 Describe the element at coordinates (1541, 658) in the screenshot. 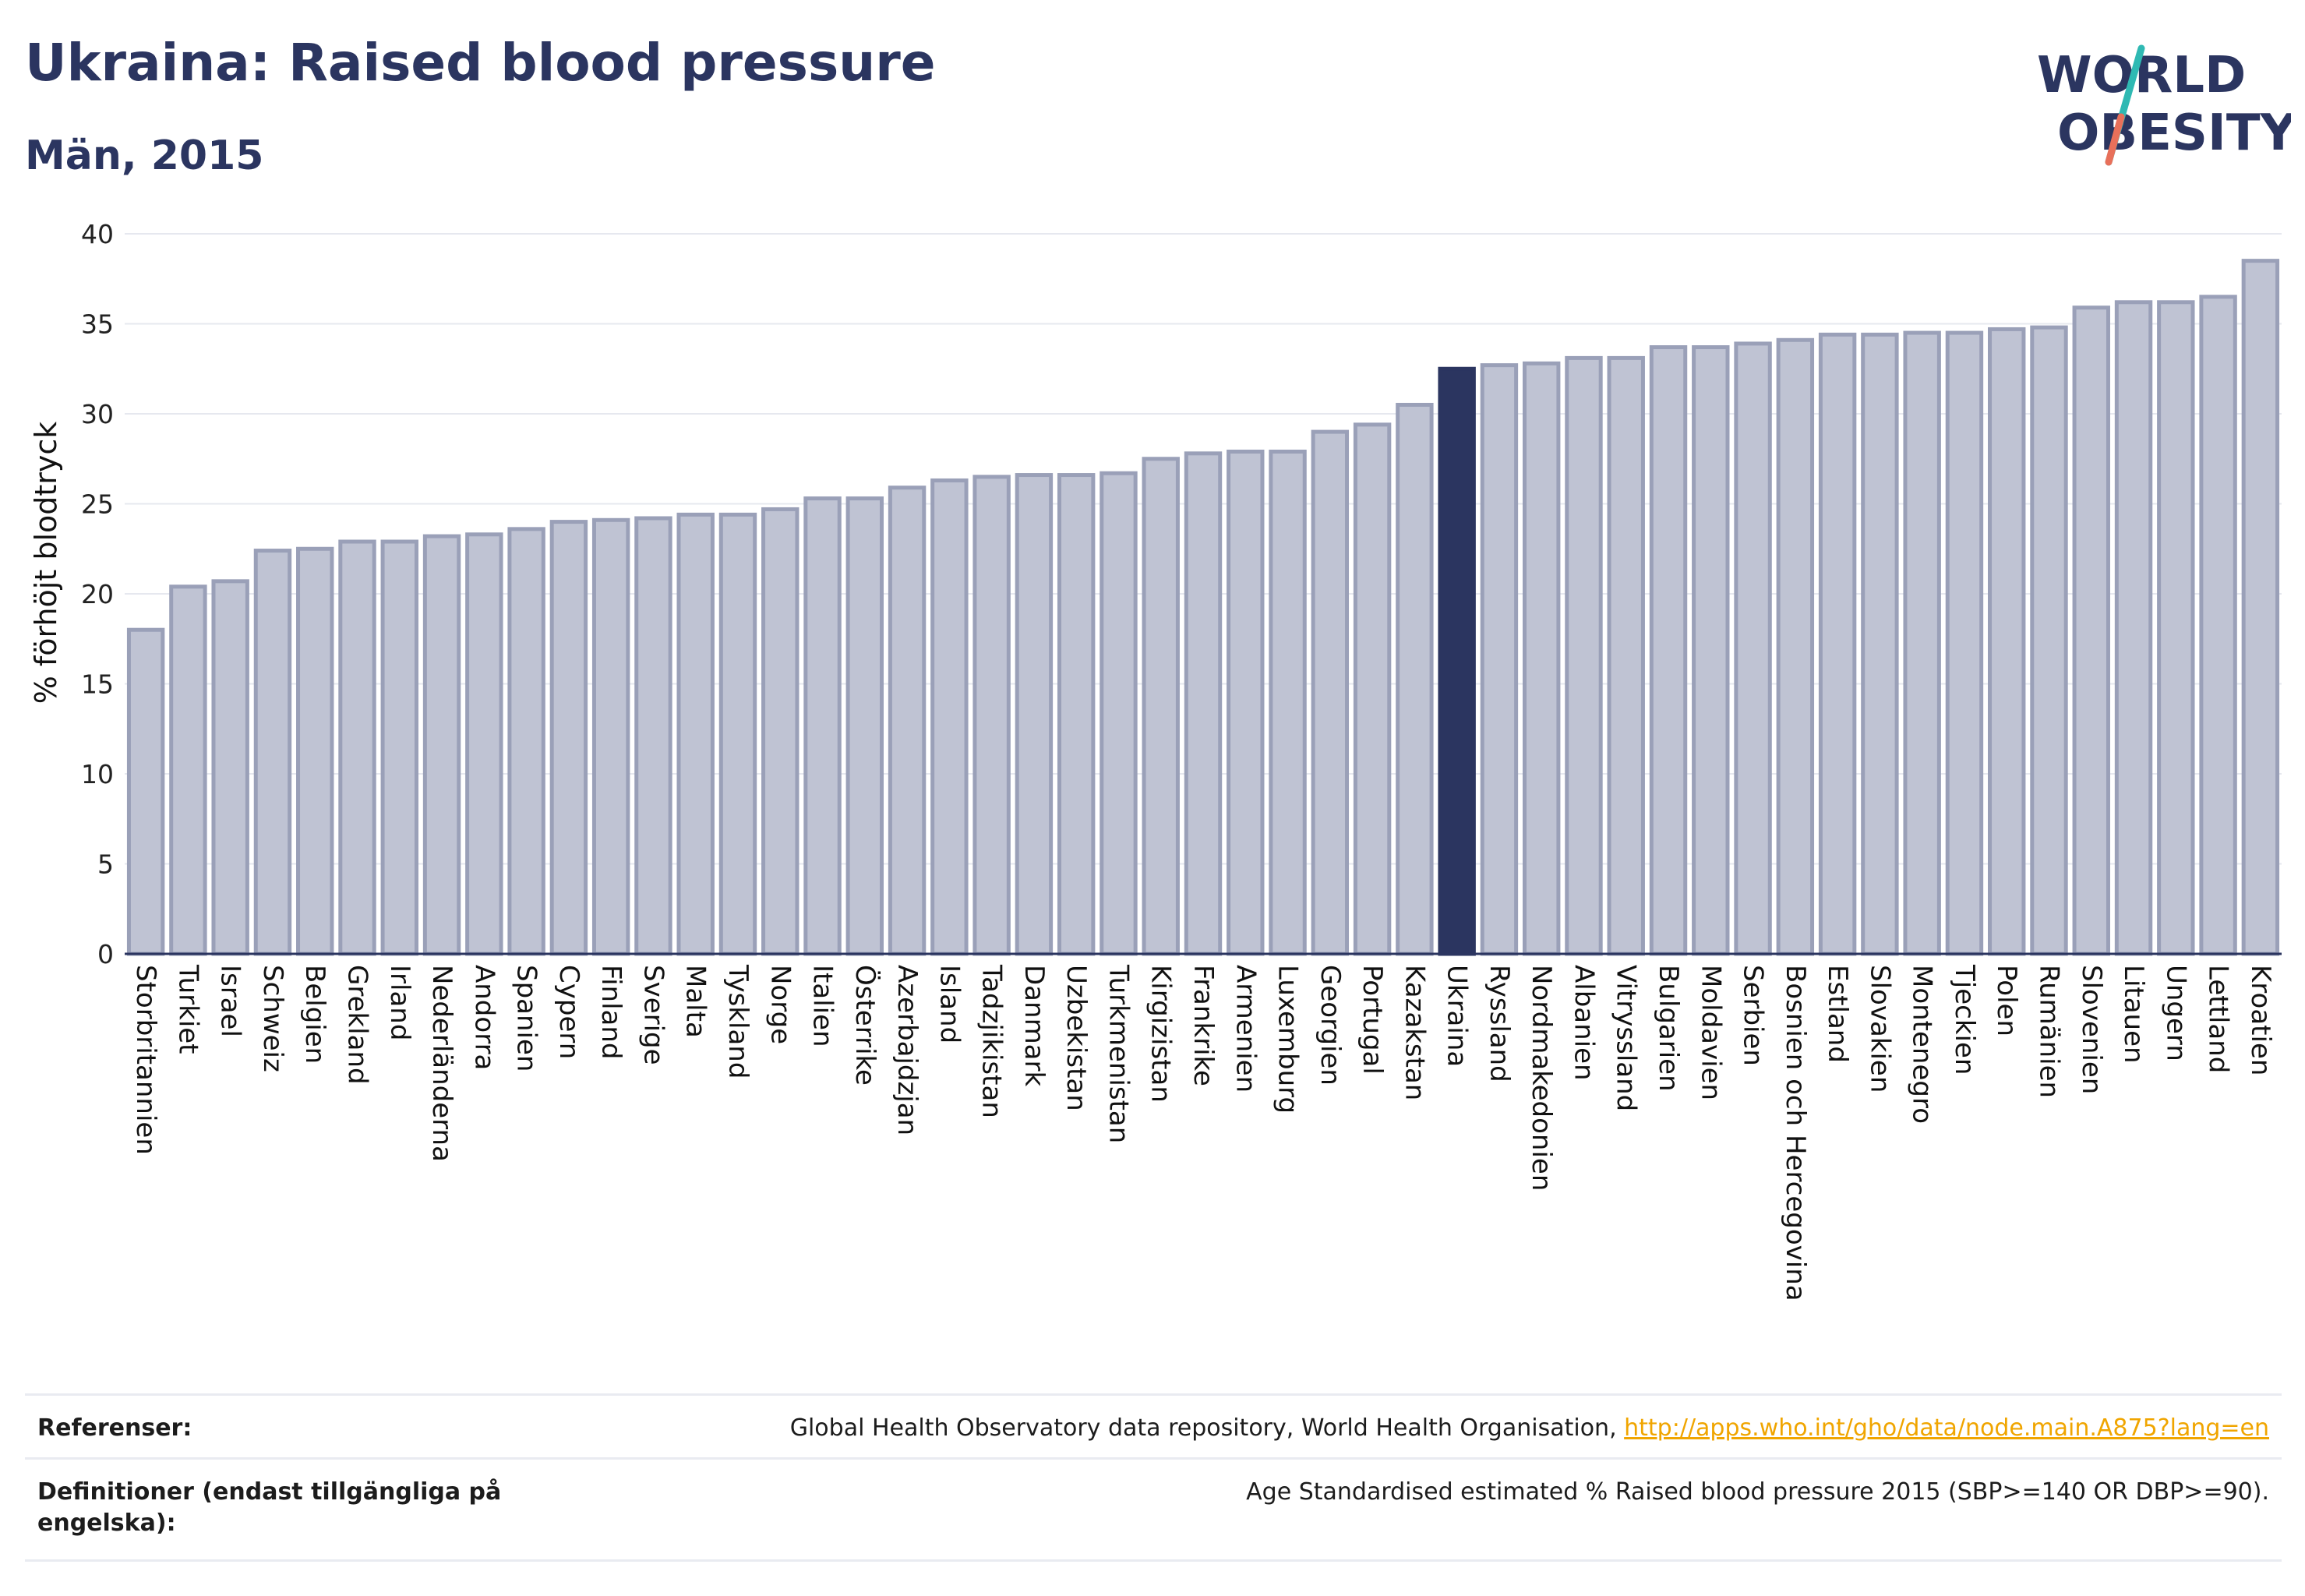

I see `bar-nordmakedonien` at that location.